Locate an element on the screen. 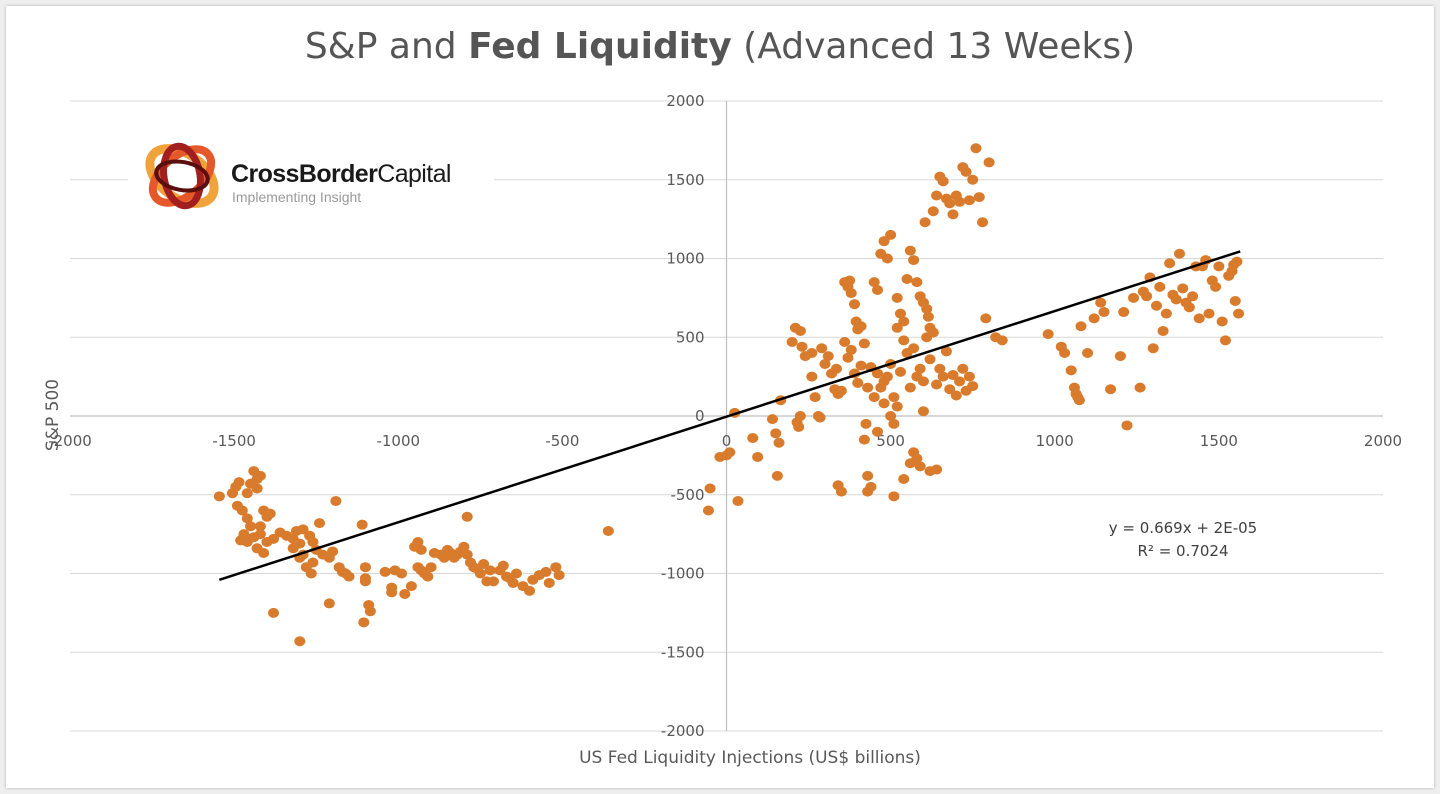 The image size is (1440, 794). x-tick-label: 0 is located at coordinates (727, 441).